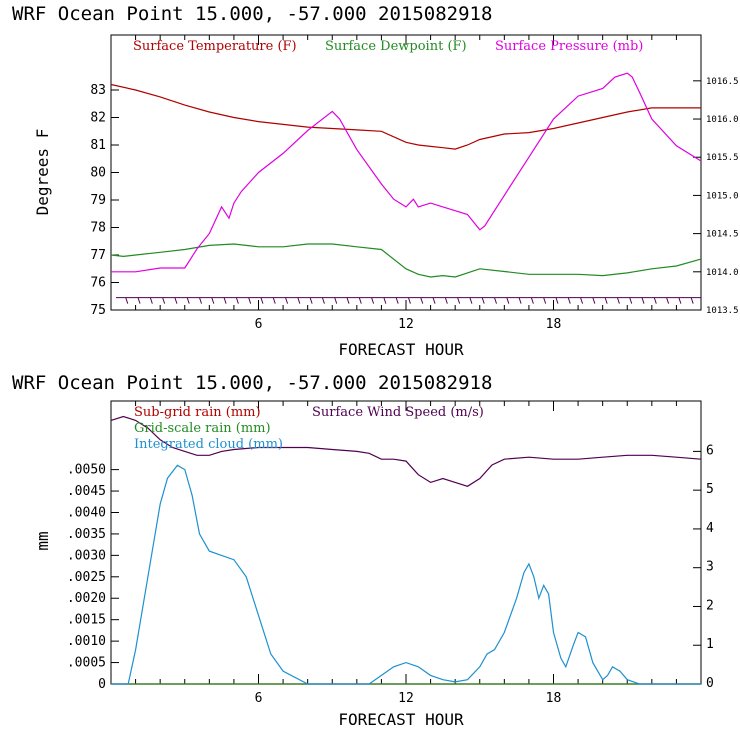 Image resolution: width=740 pixels, height=740 pixels. What do you see at coordinates (406, 260) in the screenshot?
I see `series-line-surface-dewpoint-f` at bounding box center [406, 260].